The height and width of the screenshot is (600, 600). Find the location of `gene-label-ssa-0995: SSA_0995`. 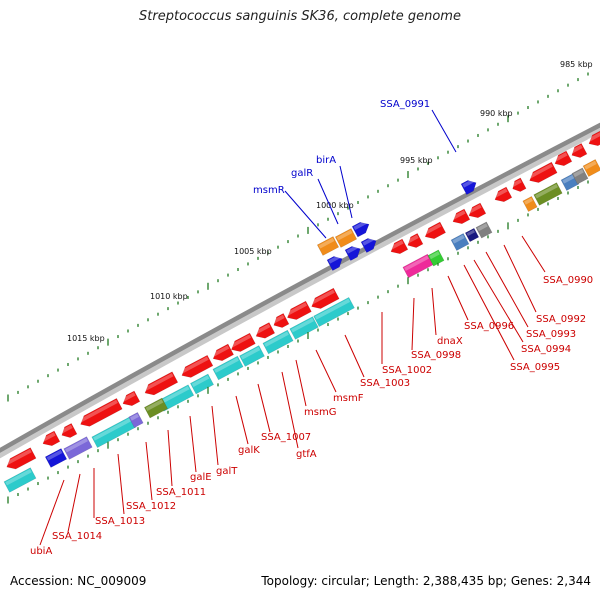

gene-label-ssa-0995: SSA_0995 is located at coordinates (535, 367).